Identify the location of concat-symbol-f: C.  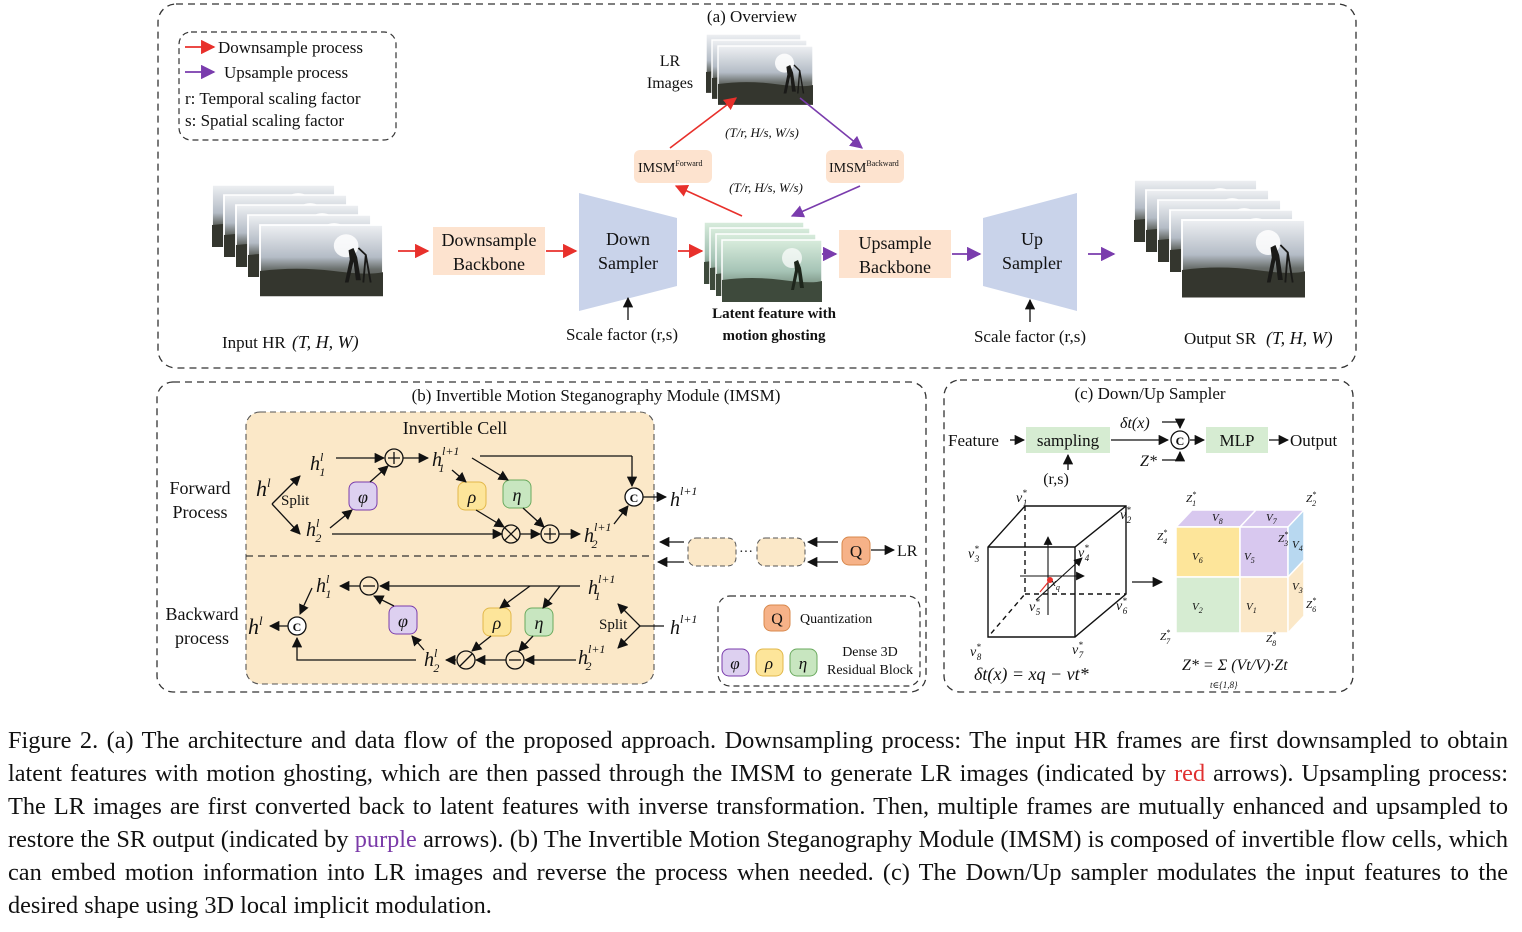
(634, 498).